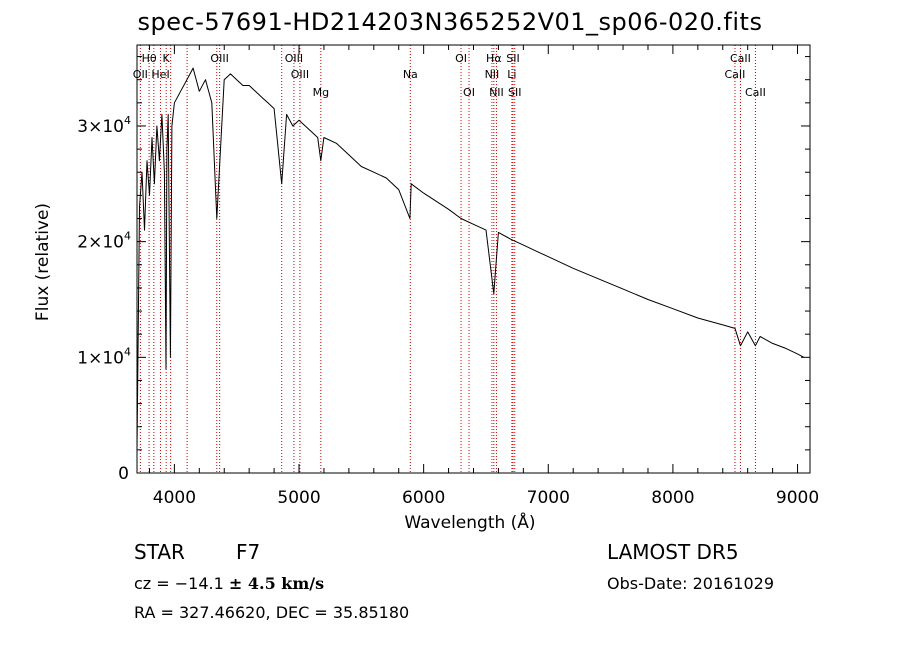  I want to click on x-tick-label: 9000, so click(797, 498).